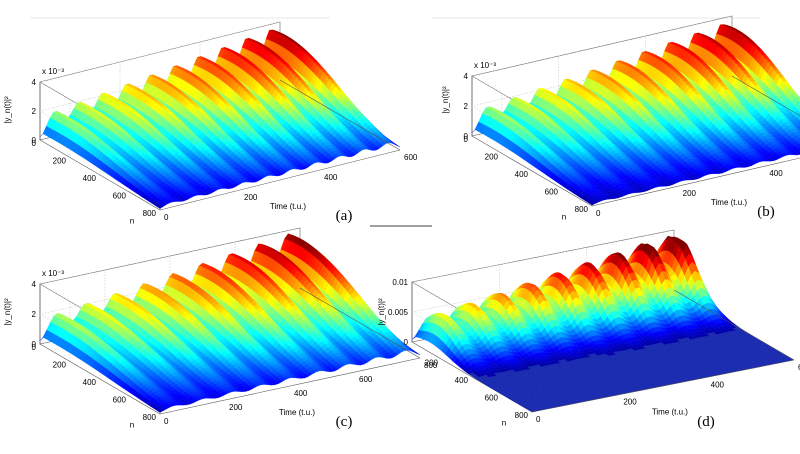 This screenshot has width=800, height=454. I want to click on x-axis-label: Time (t.u.), so click(288, 206).